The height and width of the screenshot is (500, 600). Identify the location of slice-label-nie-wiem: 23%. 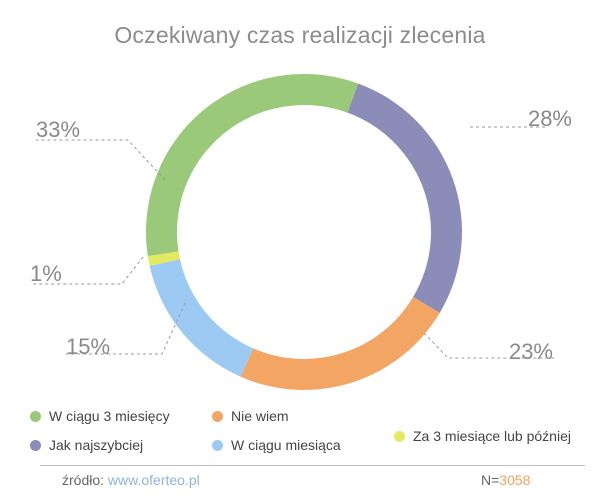
(531, 351).